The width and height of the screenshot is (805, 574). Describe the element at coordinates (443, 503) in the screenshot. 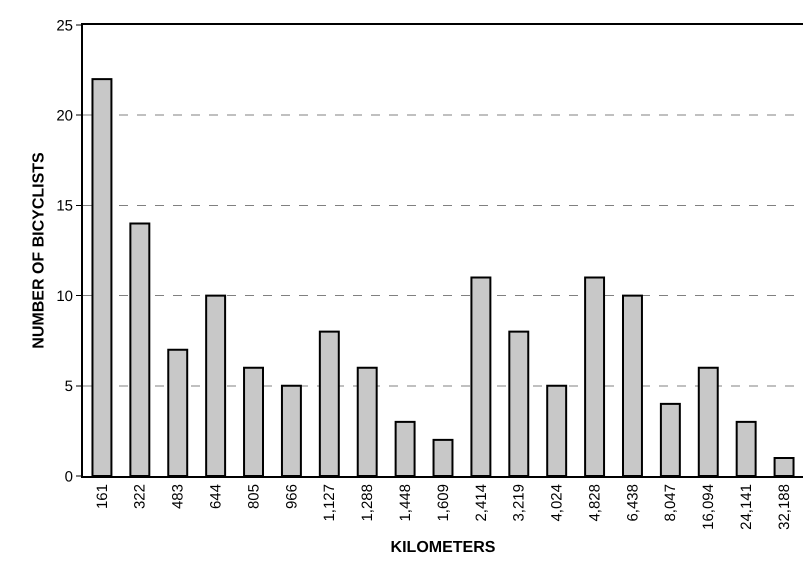

I see `x-tick-label: 1,609` at that location.